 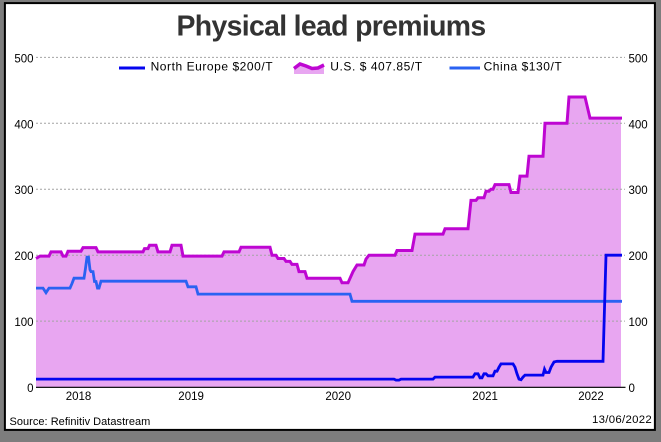 I want to click on svg-text: 2021, so click(x=485, y=397).